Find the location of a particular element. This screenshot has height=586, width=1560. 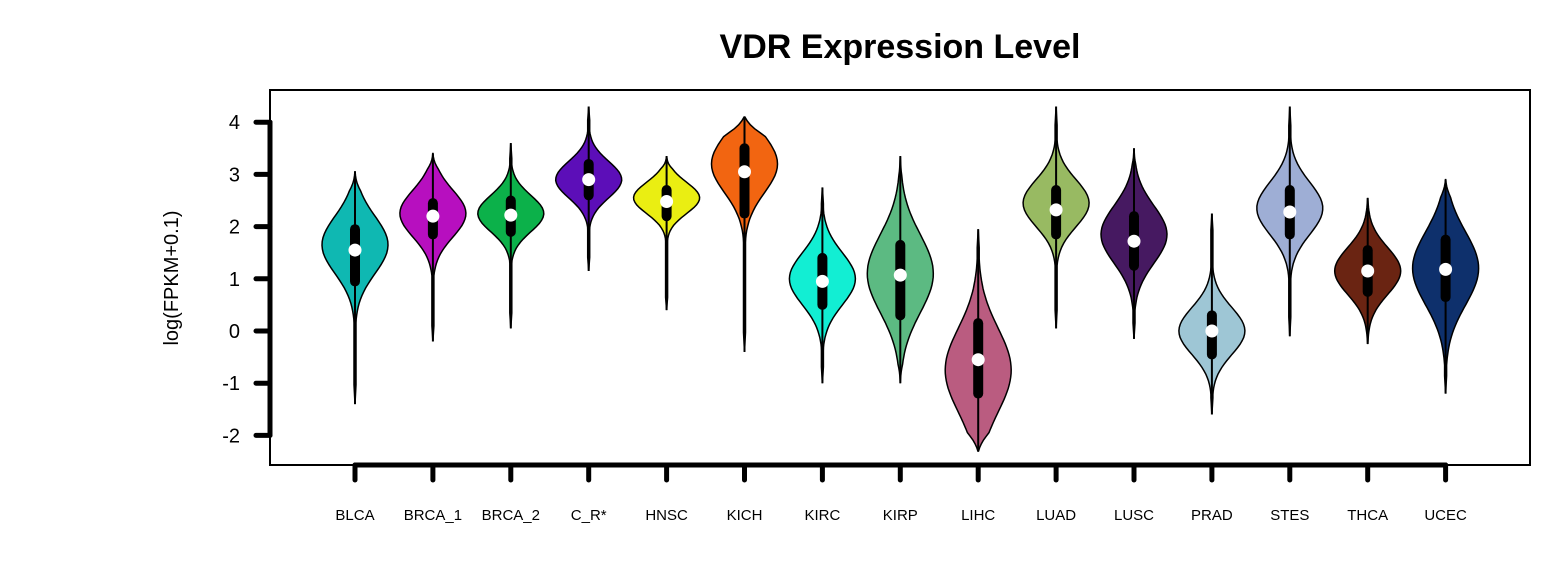

violin-hnsc is located at coordinates (666, 233).